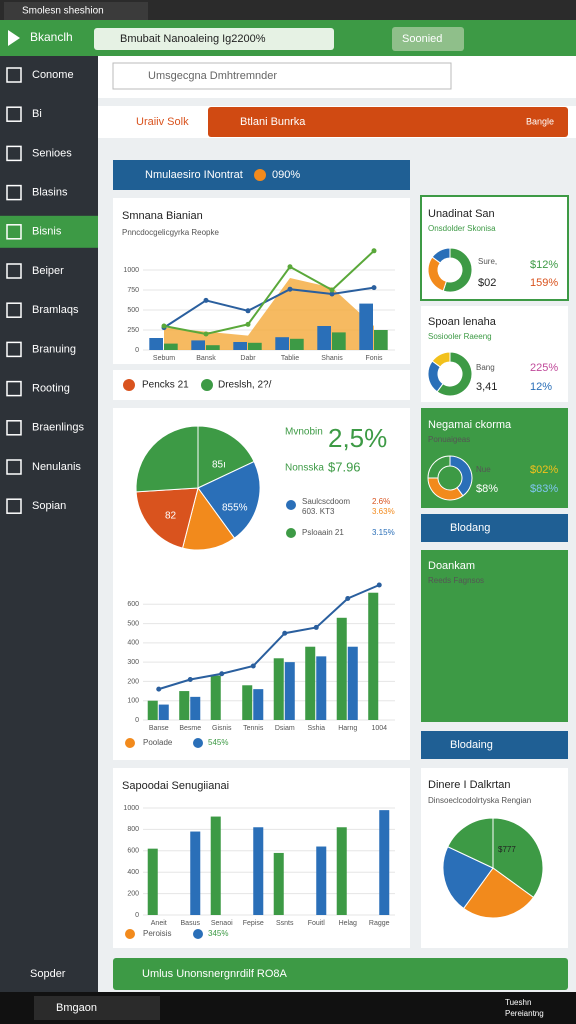 This screenshot has width=576, height=1024. I want to click on sidebar-footer: Sopder, so click(48, 974).